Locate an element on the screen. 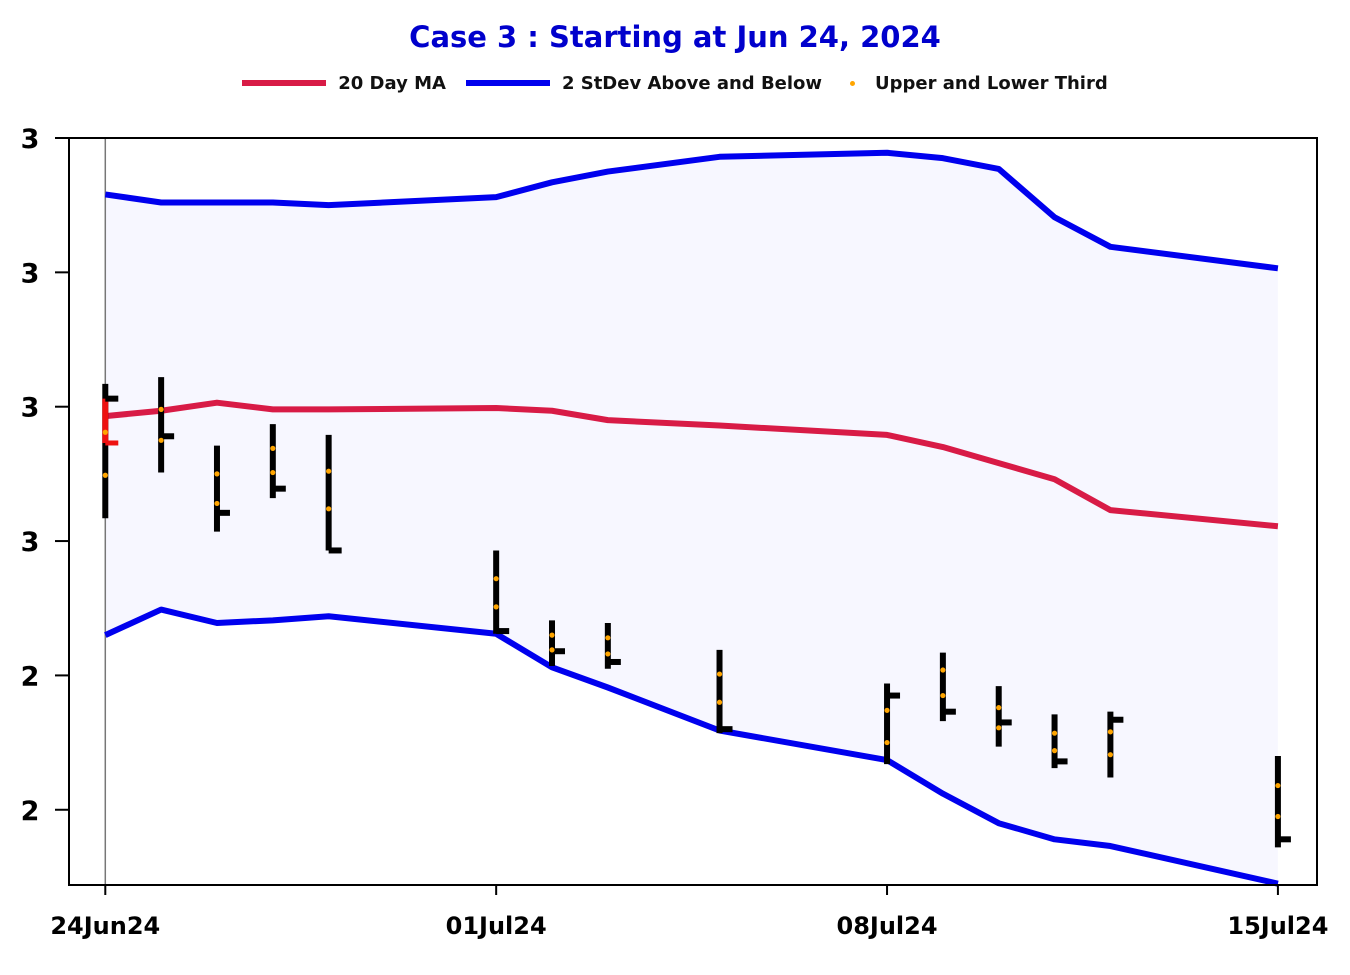 The width and height of the screenshot is (1350, 975). ma-line is located at coordinates (692, 464).